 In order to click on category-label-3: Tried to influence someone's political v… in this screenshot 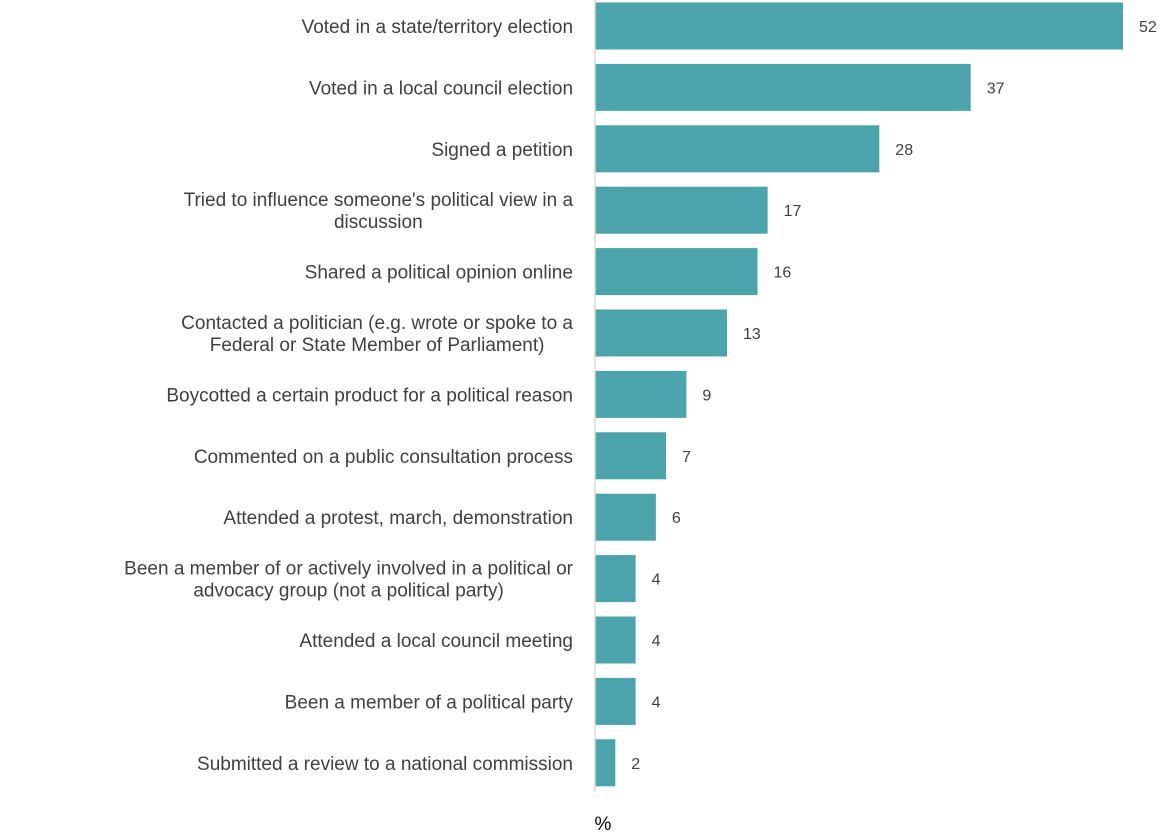, I will do `click(379, 211)`.